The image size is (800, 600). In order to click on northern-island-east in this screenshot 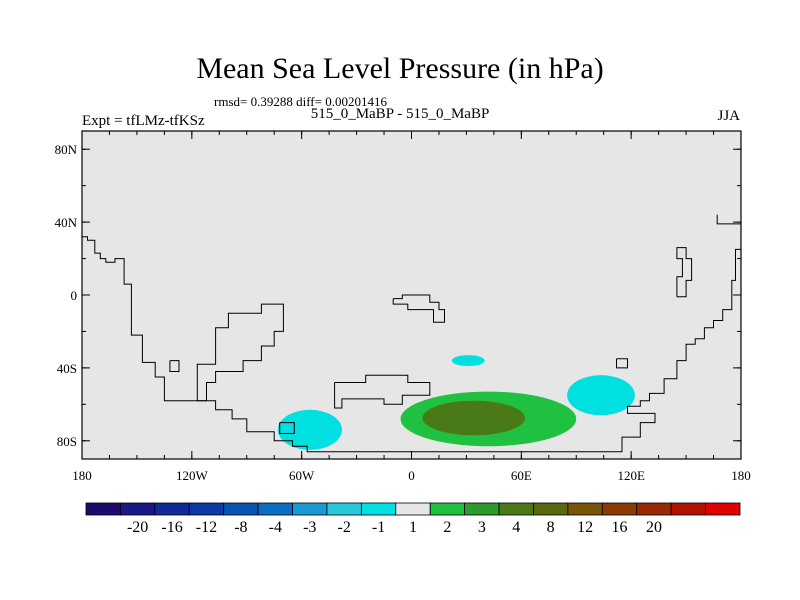, I will do `click(728, 219)`.